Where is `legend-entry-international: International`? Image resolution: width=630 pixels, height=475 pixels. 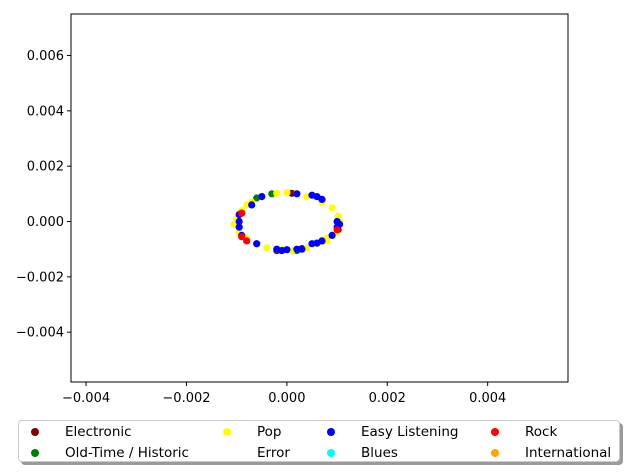 legend-entry-international: International is located at coordinates (545, 453).